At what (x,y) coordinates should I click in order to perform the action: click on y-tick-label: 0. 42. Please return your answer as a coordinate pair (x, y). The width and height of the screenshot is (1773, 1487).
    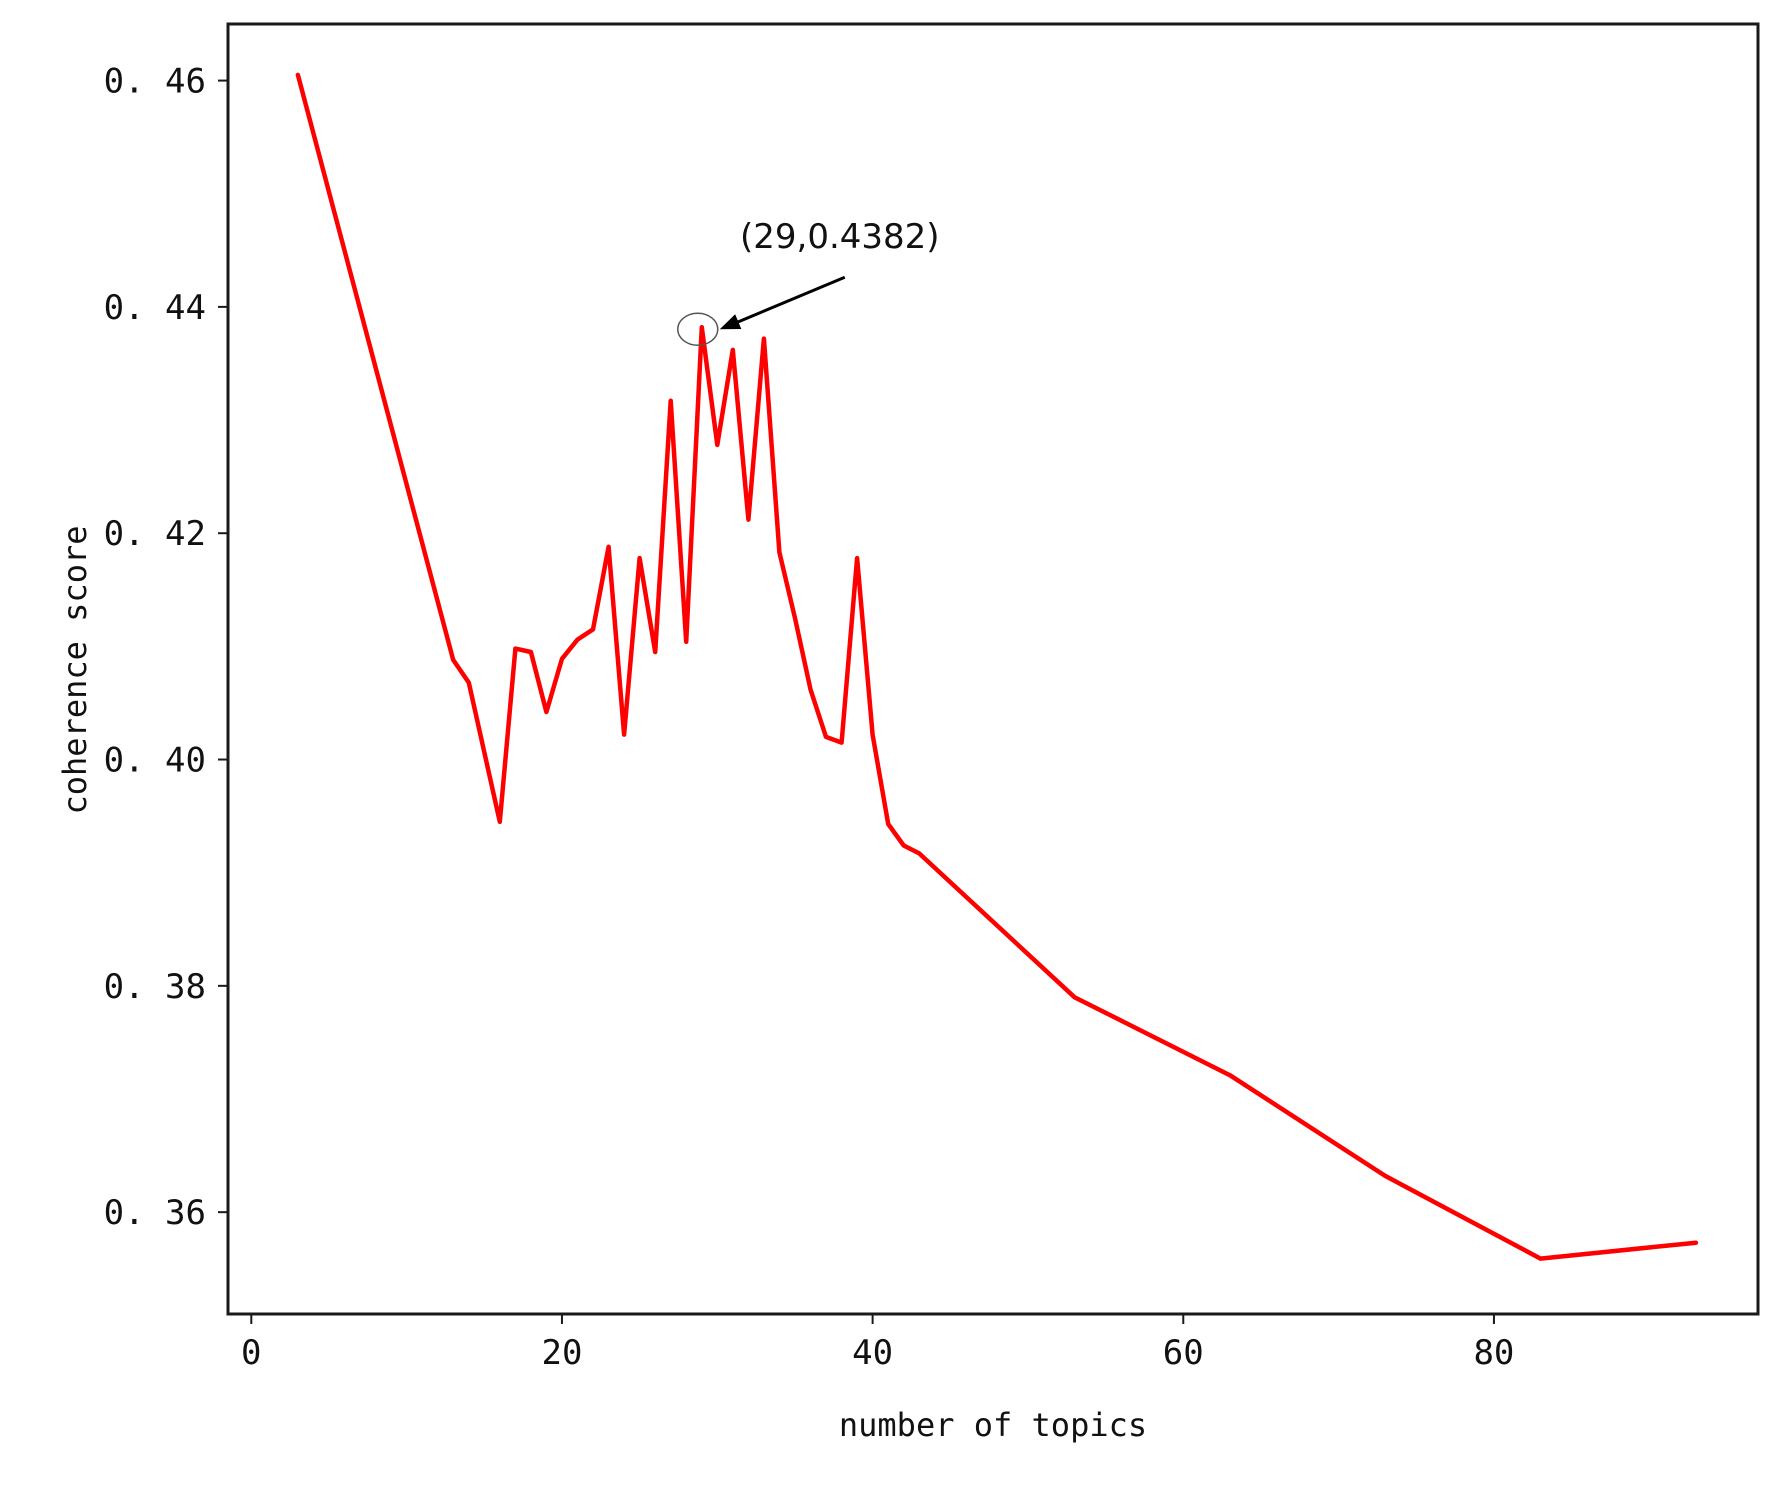
    Looking at the image, I should click on (155, 534).